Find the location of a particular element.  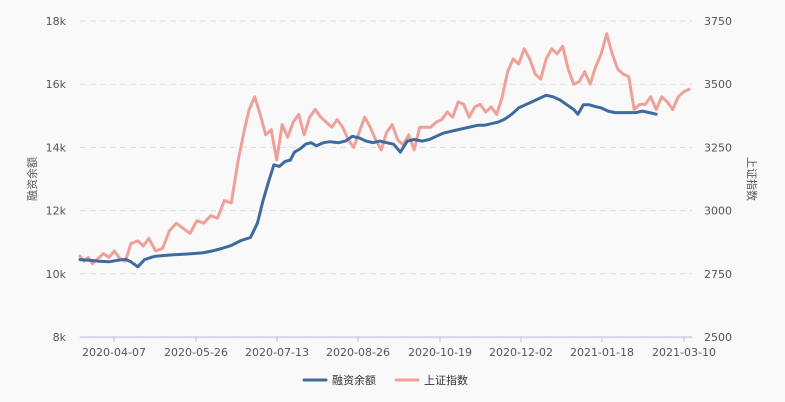

x-tick-label: 2020-12-02 is located at coordinates (521, 352).